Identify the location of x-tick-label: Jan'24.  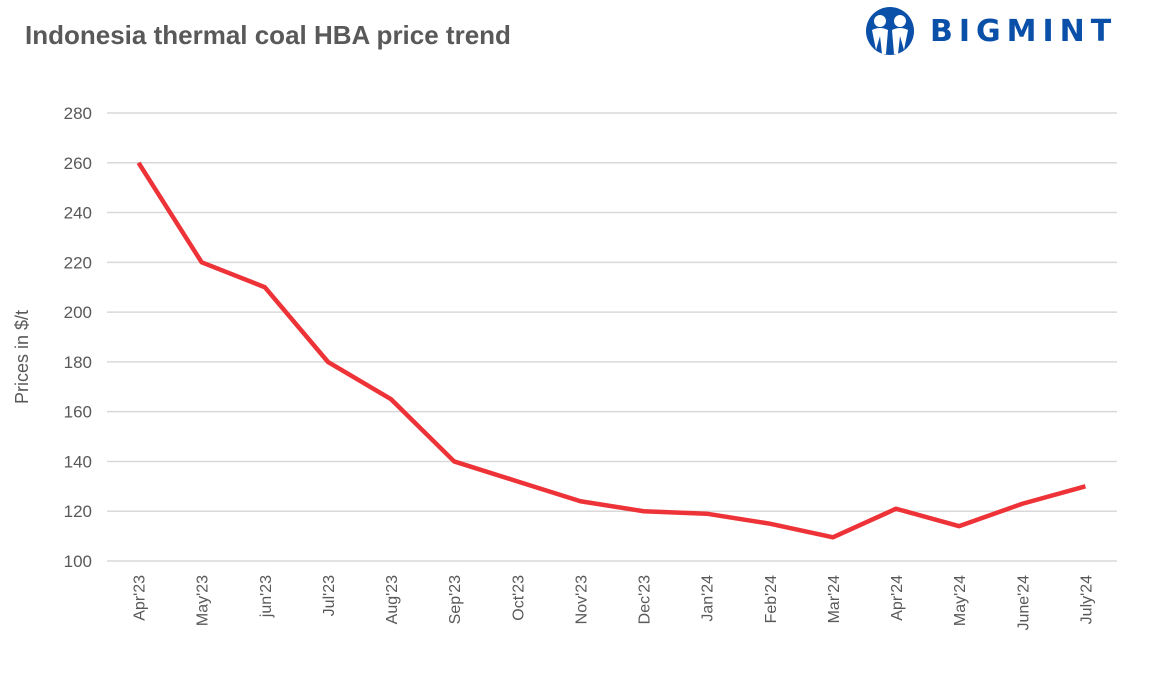
(708, 598).